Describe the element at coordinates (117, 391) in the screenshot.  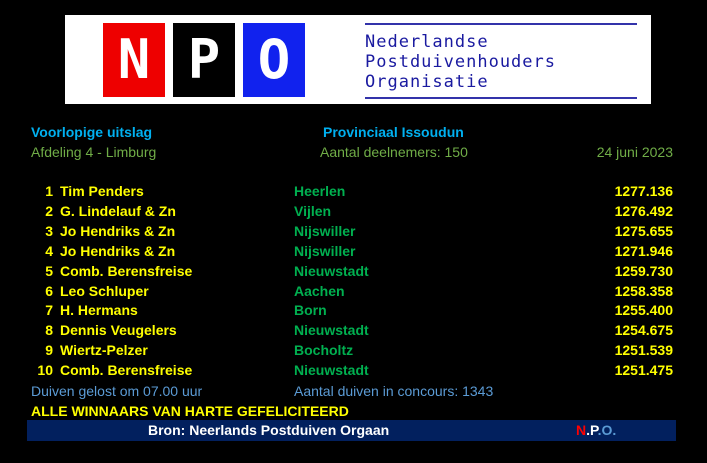
I see `release-time: Duiven gelost om 07.00 uur` at that location.